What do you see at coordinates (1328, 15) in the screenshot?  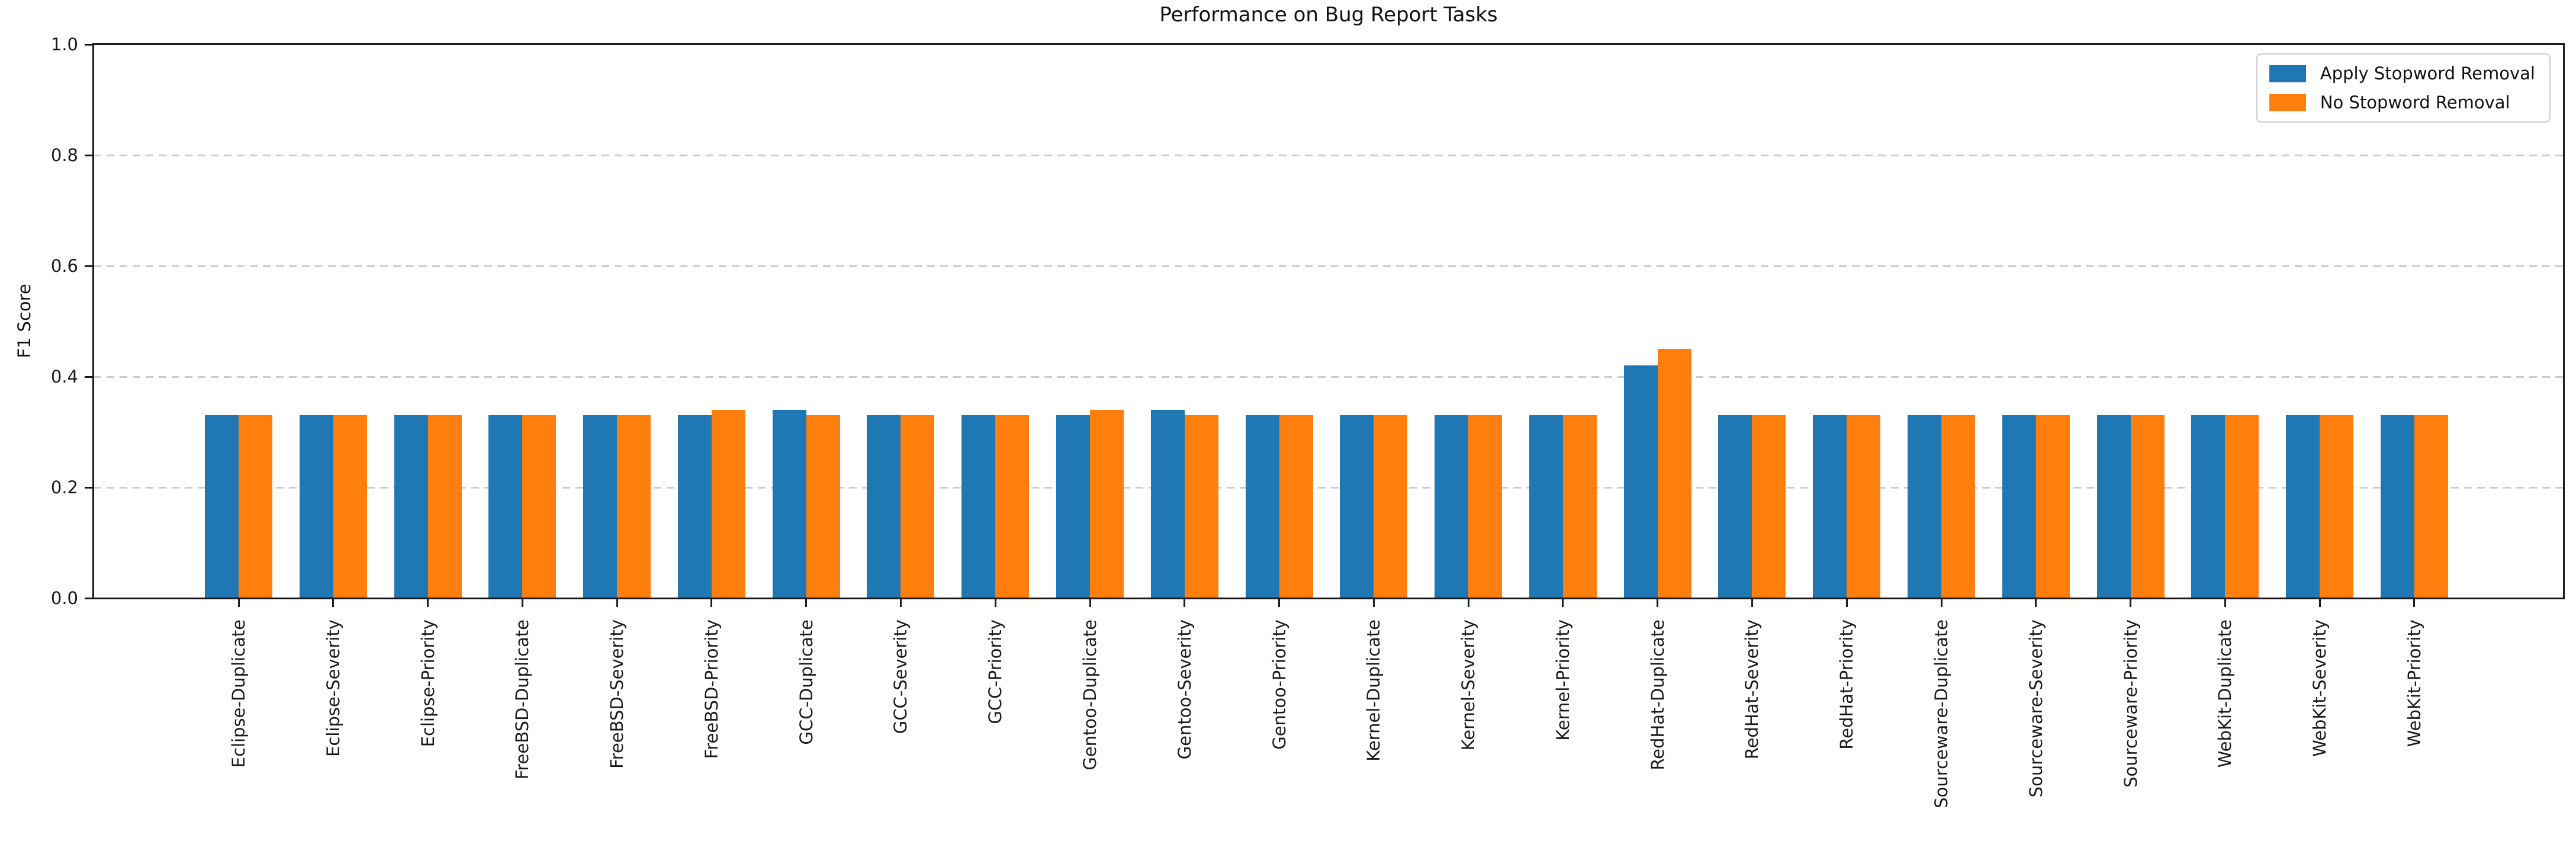 I see `chart-title: Performance on Bug Report Tasks` at bounding box center [1328, 15].